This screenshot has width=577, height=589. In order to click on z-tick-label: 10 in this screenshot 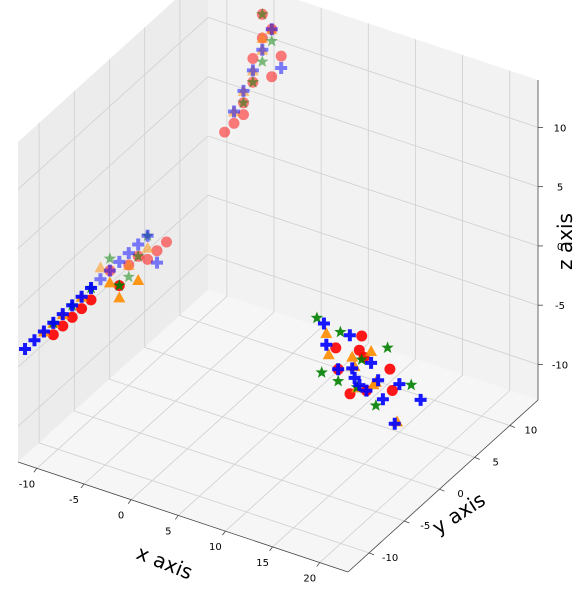, I will do `click(560, 128)`.